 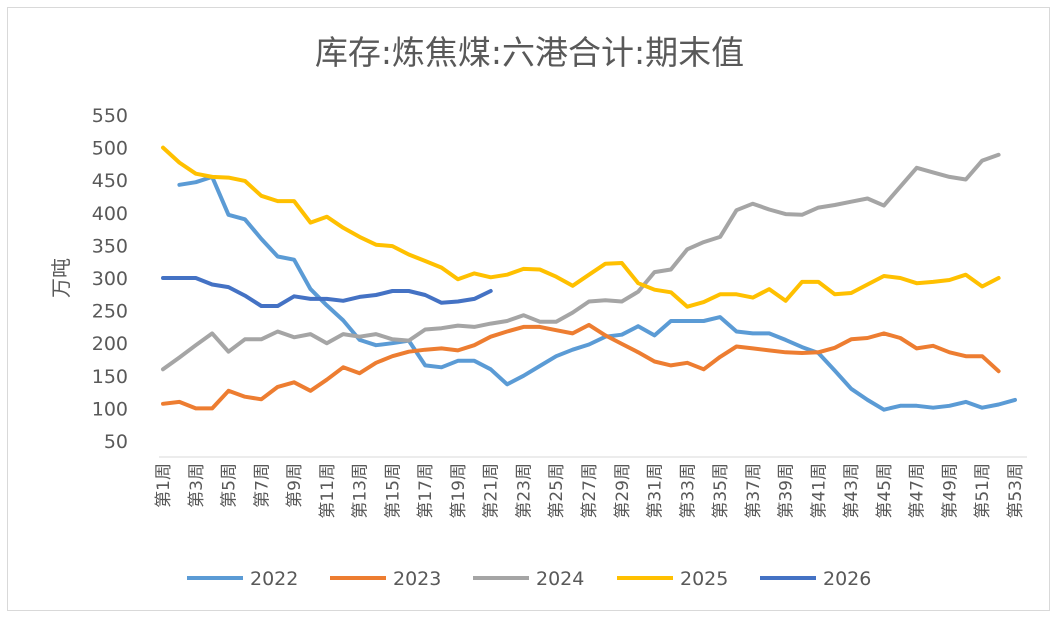 What do you see at coordinates (417, 579) in the screenshot?
I see `legend-label: 2023` at bounding box center [417, 579].